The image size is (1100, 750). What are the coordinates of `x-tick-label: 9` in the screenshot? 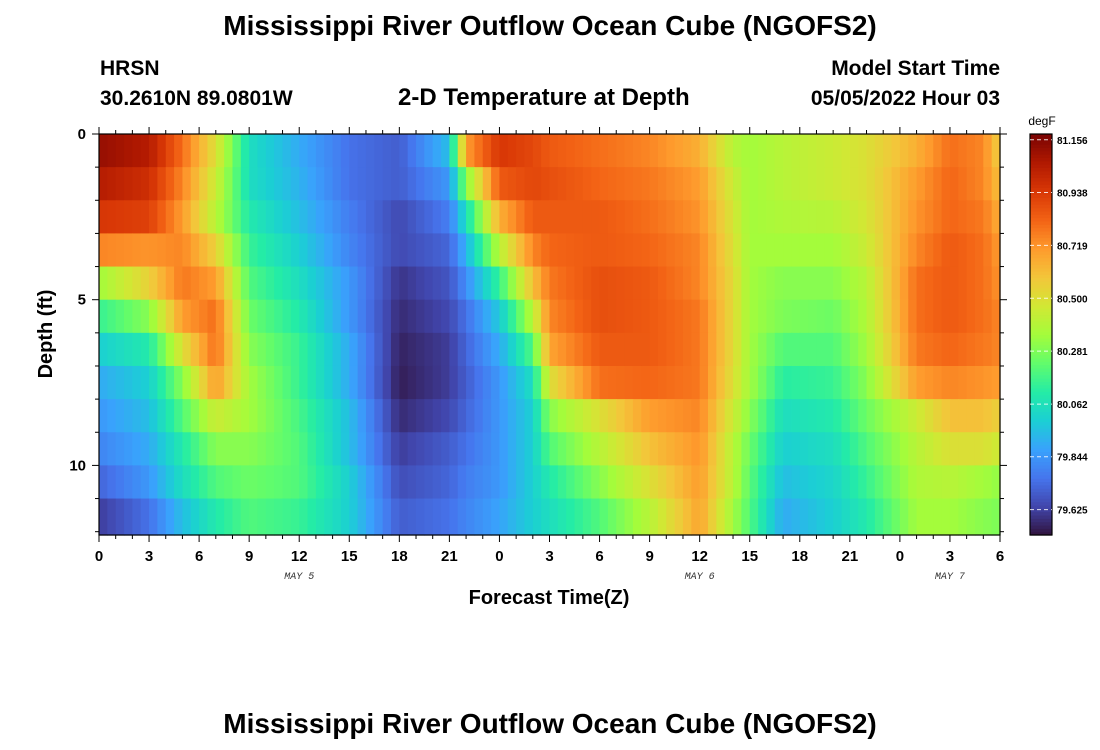 It's located at (249, 556).